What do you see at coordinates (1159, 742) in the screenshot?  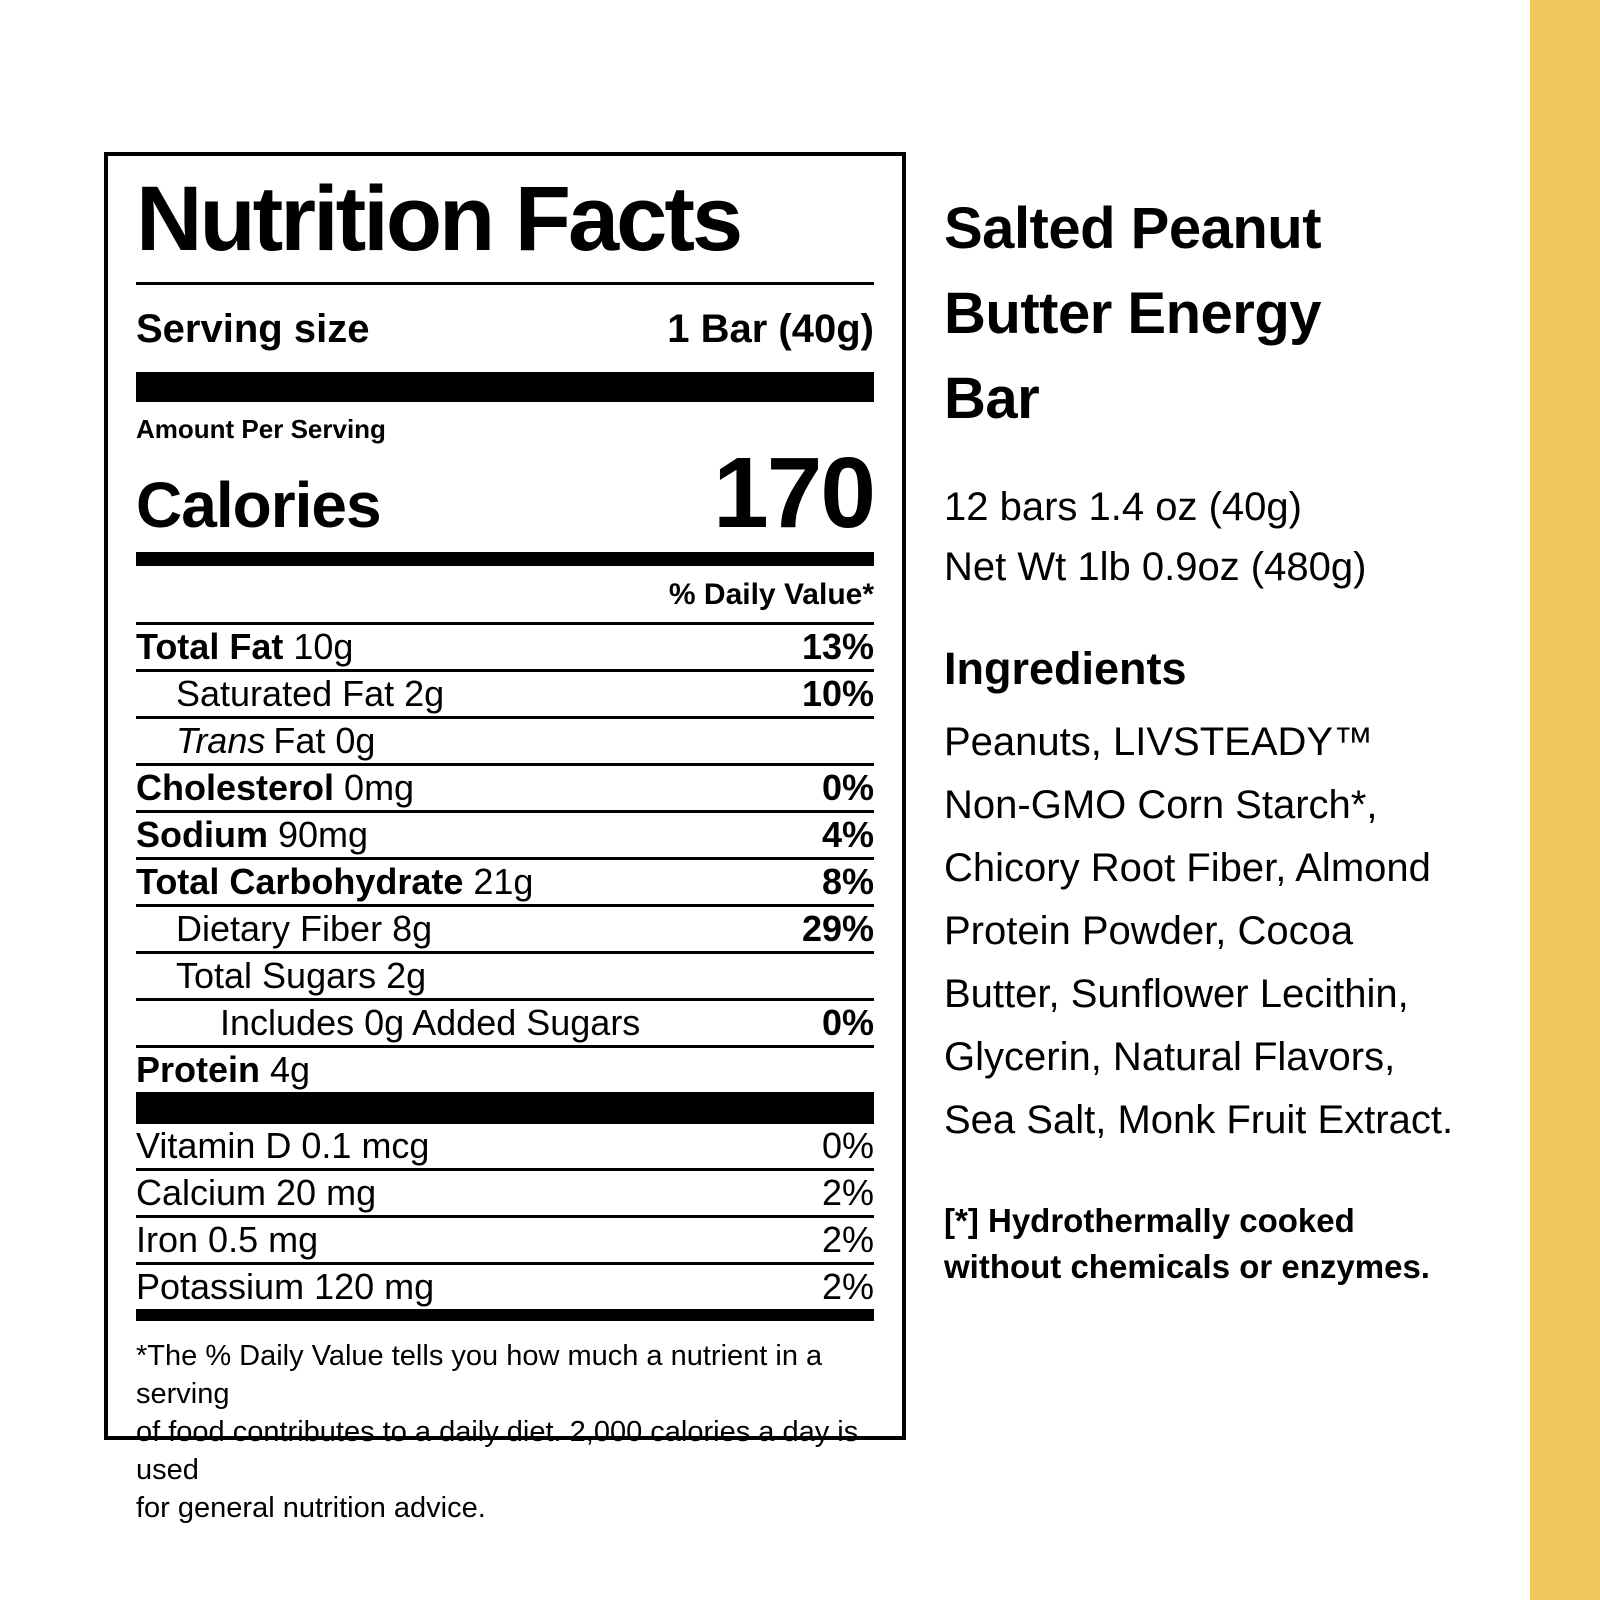 I see `ingredients-line: Peanuts, LIVSTEADY™` at bounding box center [1159, 742].